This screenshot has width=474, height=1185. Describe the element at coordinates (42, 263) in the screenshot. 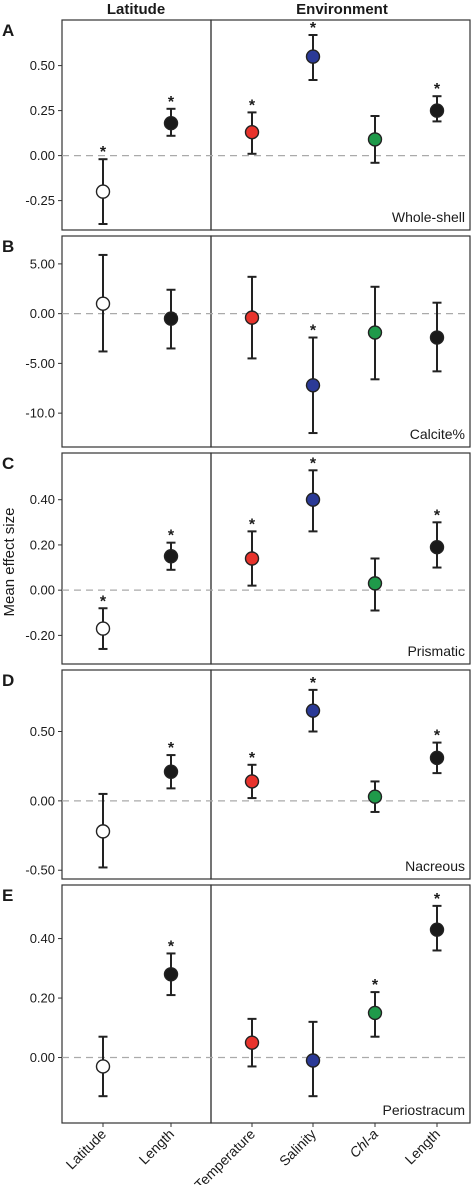

I see `y-tick-label: 5.00` at that location.